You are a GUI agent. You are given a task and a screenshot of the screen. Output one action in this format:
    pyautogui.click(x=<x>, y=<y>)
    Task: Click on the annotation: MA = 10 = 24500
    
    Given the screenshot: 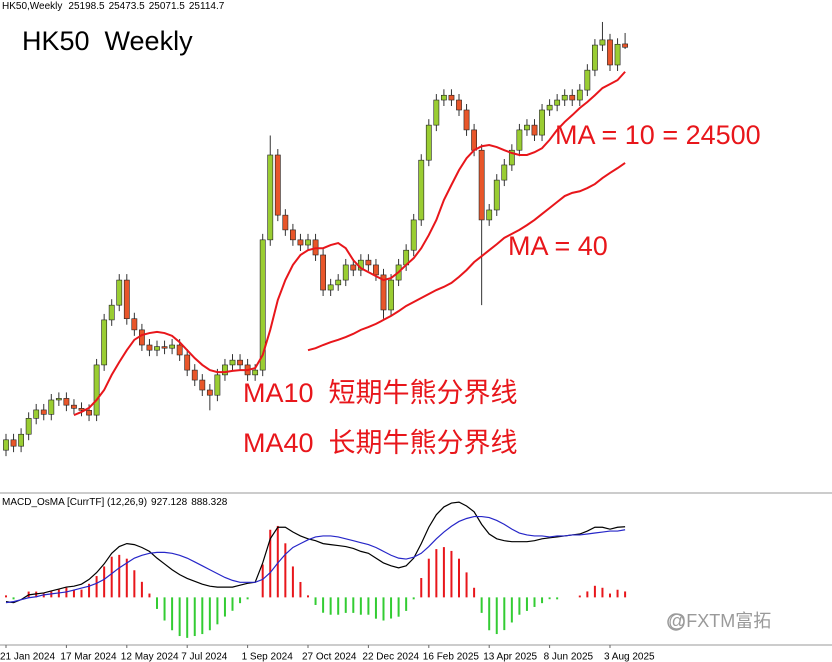 What is the action you would take?
    pyautogui.click(x=658, y=135)
    